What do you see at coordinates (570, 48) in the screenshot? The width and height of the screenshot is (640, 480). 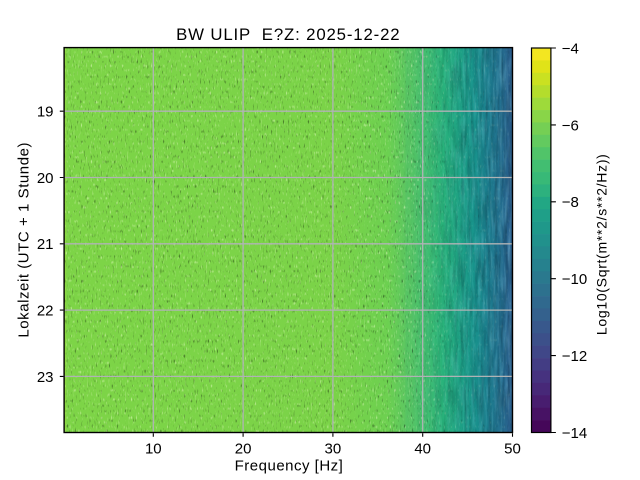 I see `svg-text: −4` at bounding box center [570, 48].